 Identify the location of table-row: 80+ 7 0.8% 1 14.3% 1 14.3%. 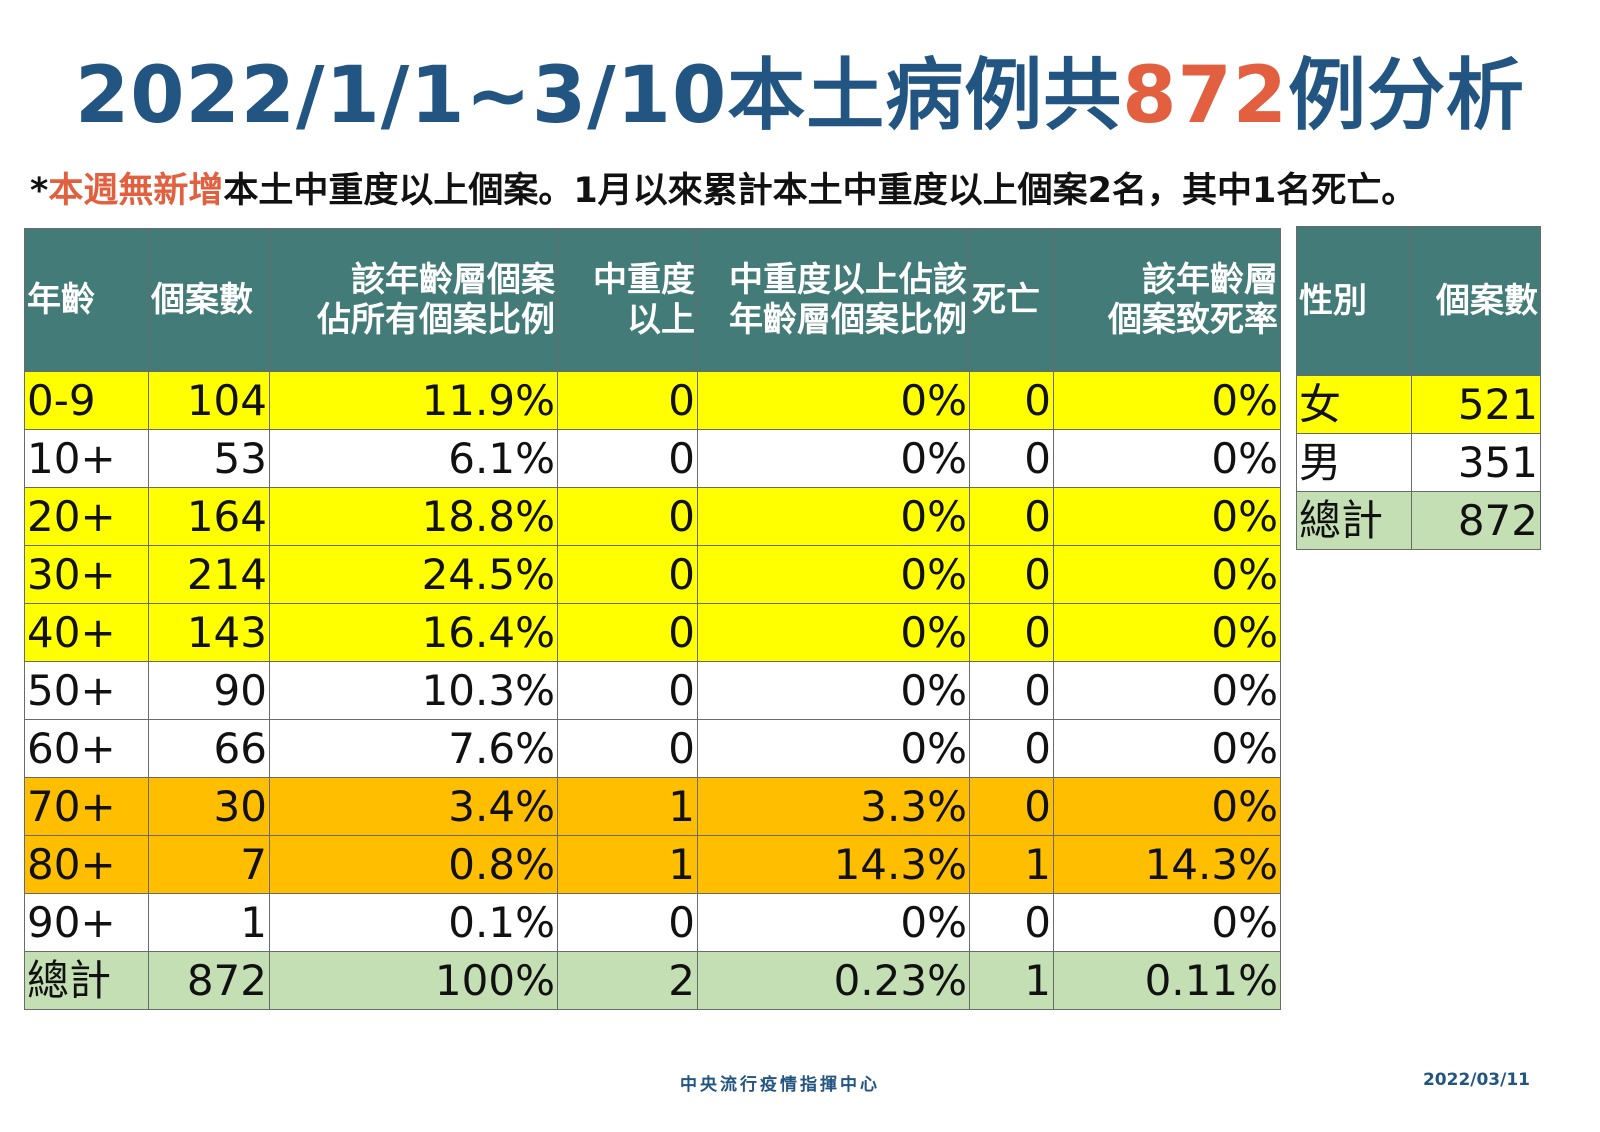
(652, 864).